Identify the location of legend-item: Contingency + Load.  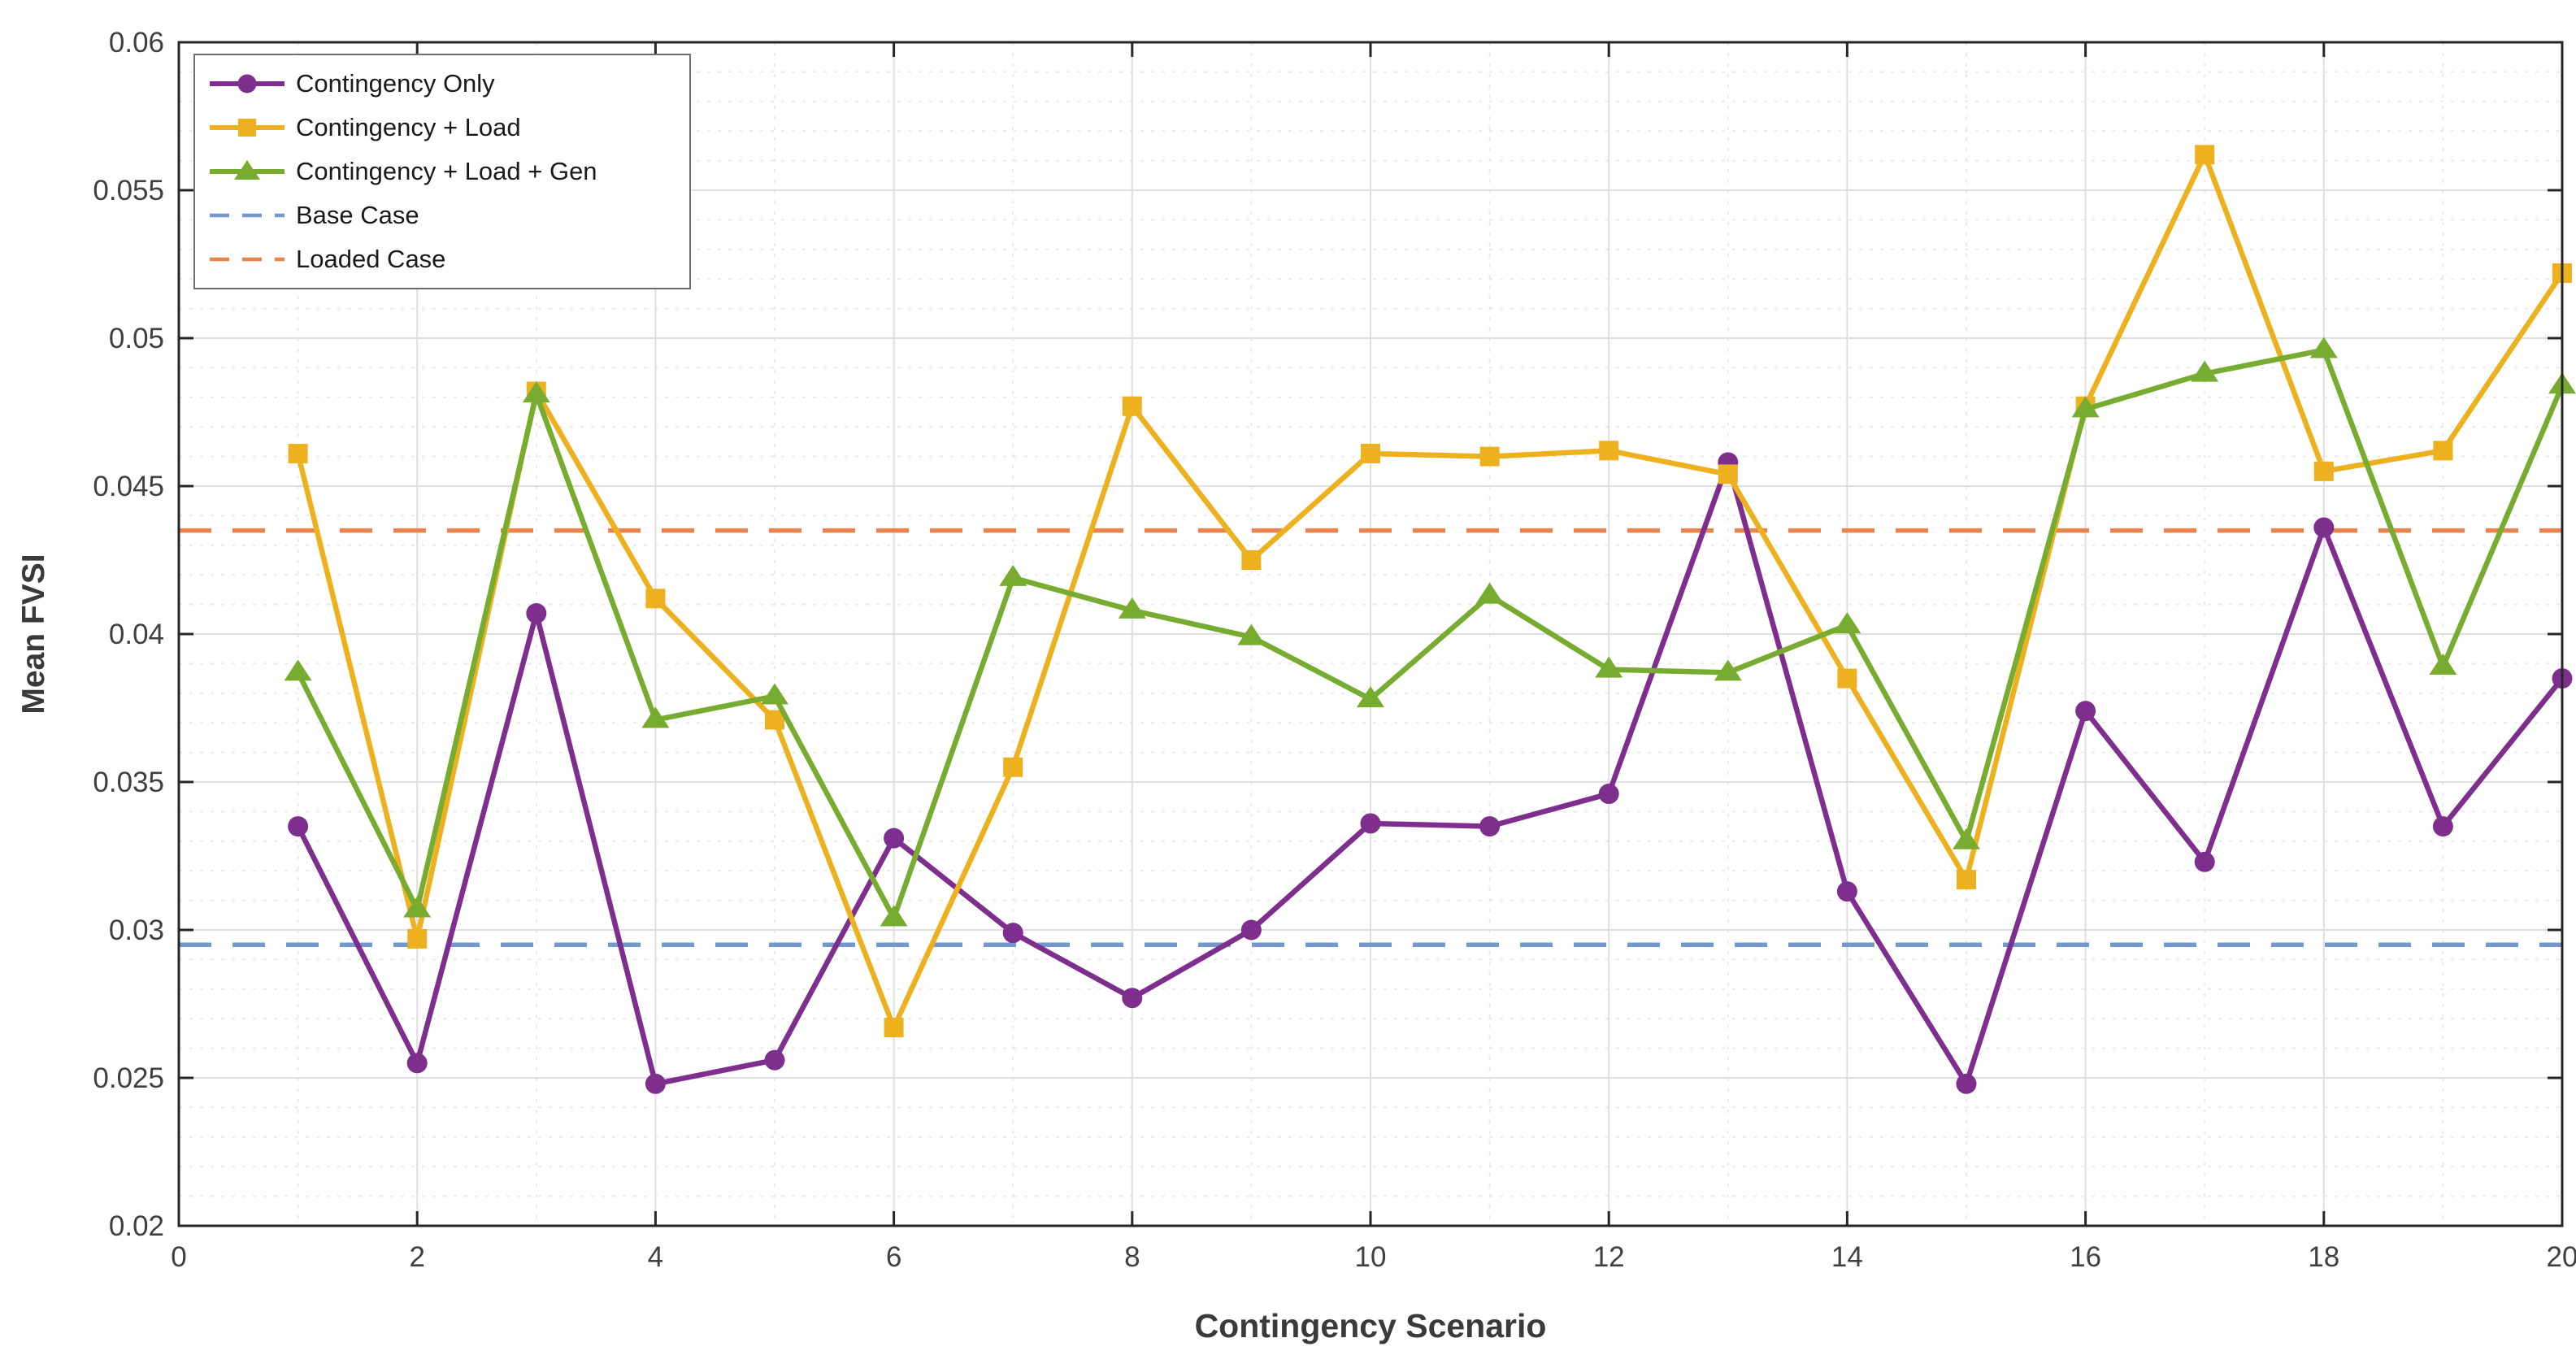
(447, 128).